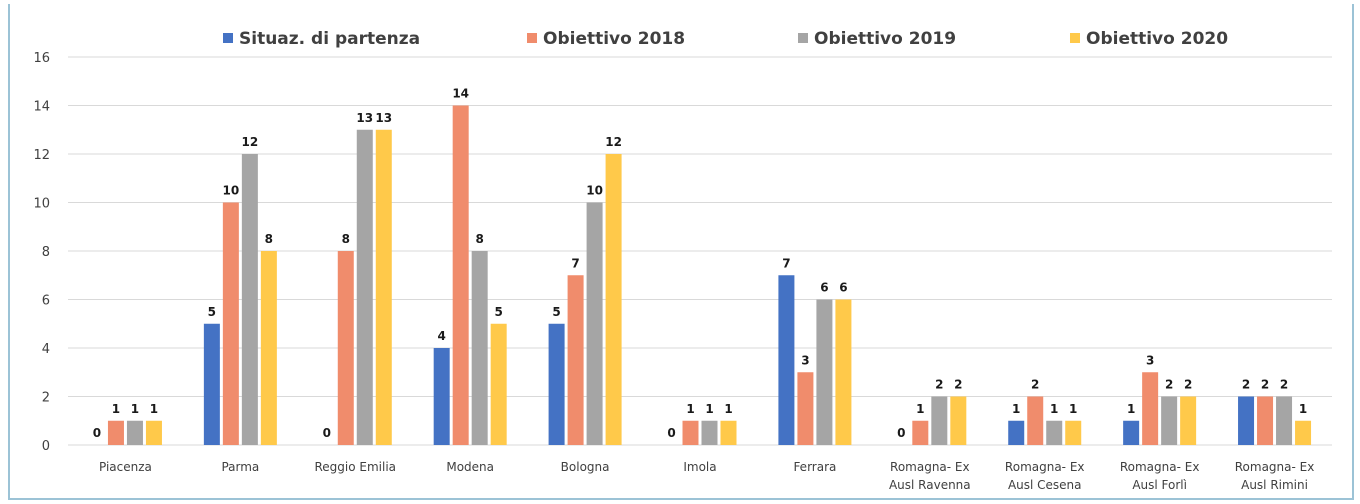 The height and width of the screenshot is (504, 1360). What do you see at coordinates (41, 107) in the screenshot?
I see `y-tick-label: 14` at bounding box center [41, 107].